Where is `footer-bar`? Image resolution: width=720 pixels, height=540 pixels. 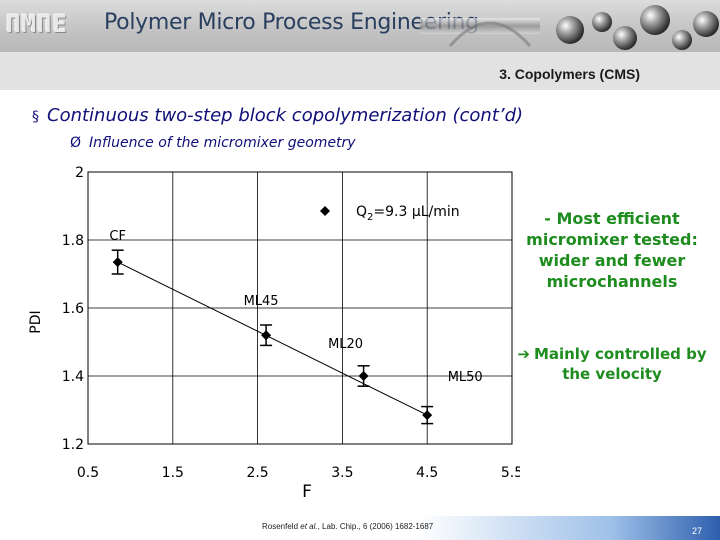
footer-bar is located at coordinates (360, 528).